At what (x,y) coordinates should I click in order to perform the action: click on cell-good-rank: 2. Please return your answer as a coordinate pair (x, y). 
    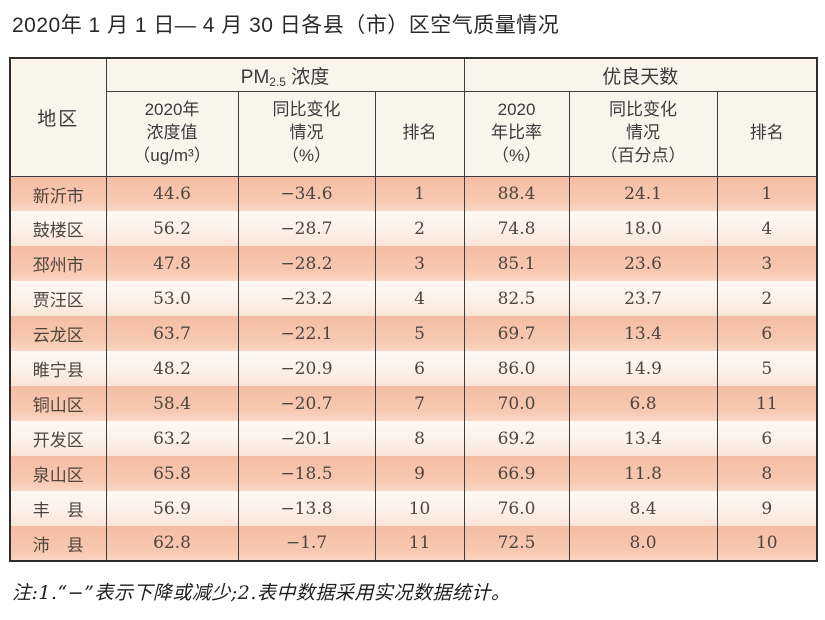
    Looking at the image, I should click on (767, 299).